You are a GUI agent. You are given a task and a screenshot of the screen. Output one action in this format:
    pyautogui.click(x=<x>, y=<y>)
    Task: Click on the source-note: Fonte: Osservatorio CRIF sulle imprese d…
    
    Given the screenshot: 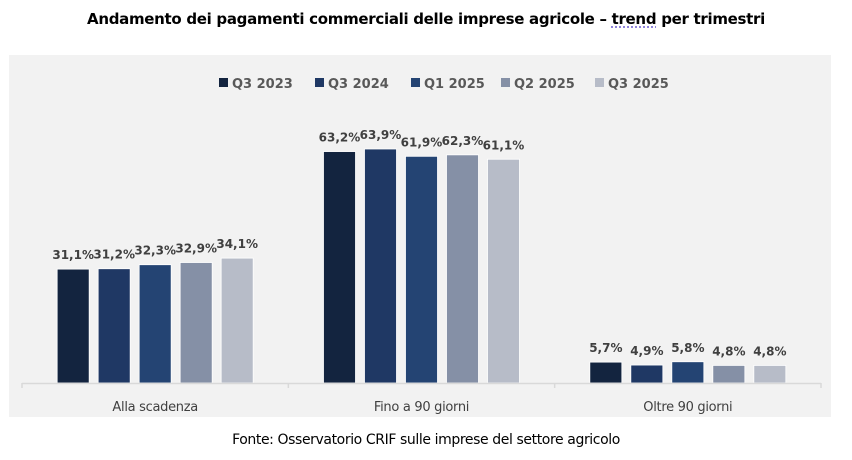 What is the action you would take?
    pyautogui.click(x=426, y=440)
    